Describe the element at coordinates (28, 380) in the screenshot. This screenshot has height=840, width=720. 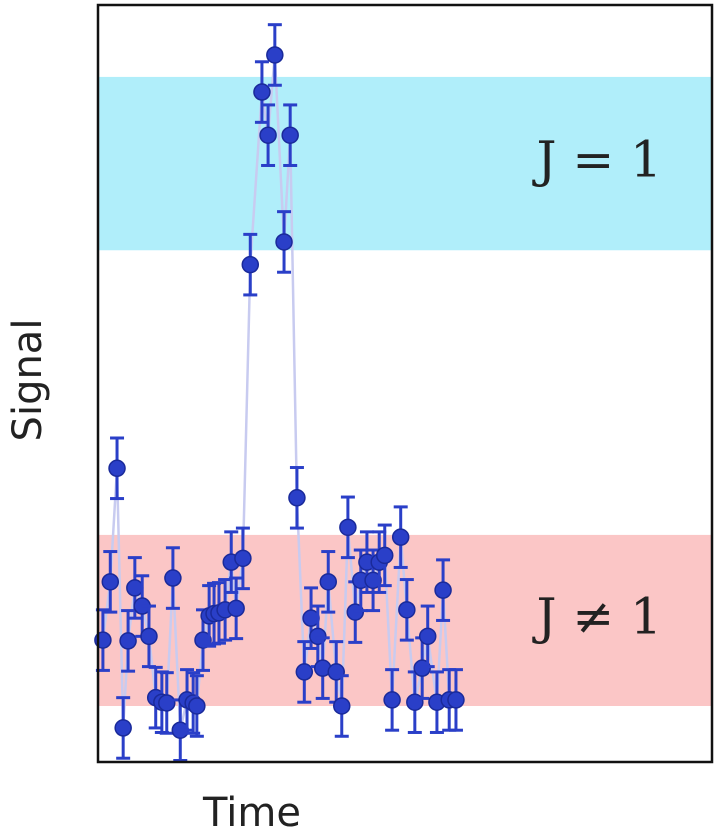
I see `y-axis-label: Signal` at that location.